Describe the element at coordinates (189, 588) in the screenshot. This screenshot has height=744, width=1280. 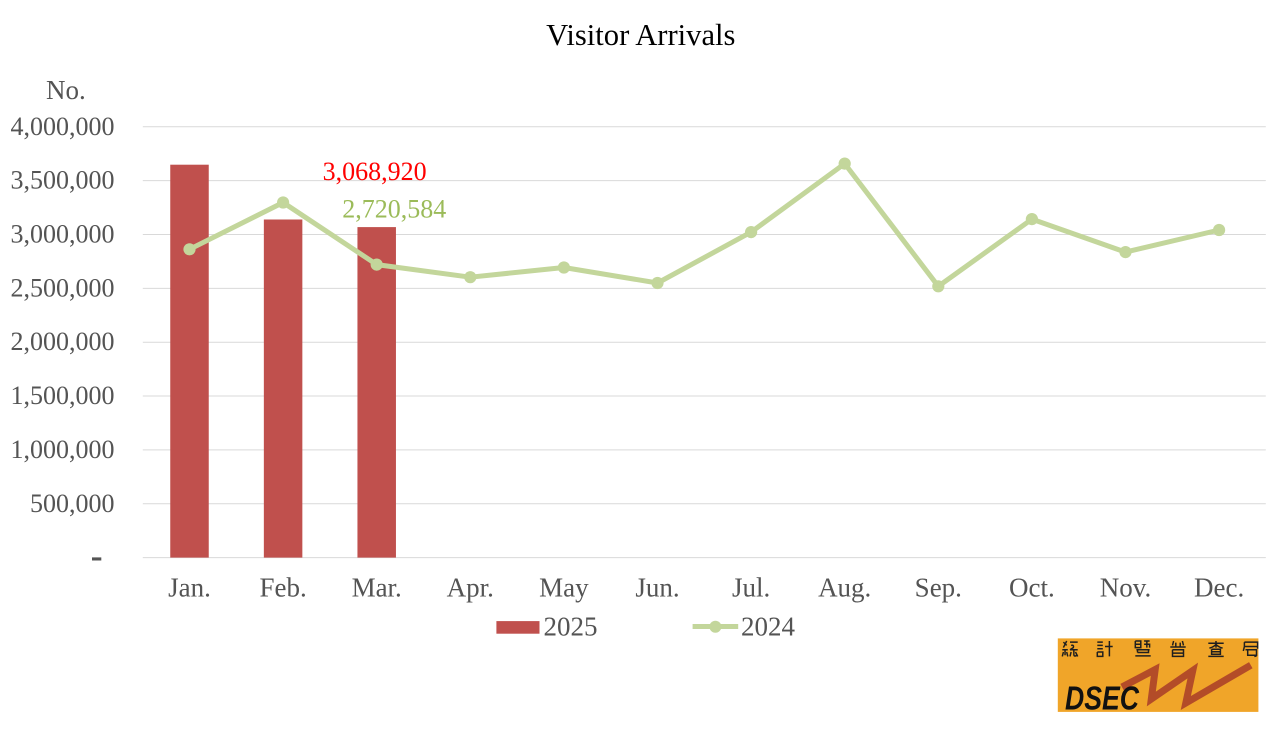
I see `svg-text: Jan.` at that location.